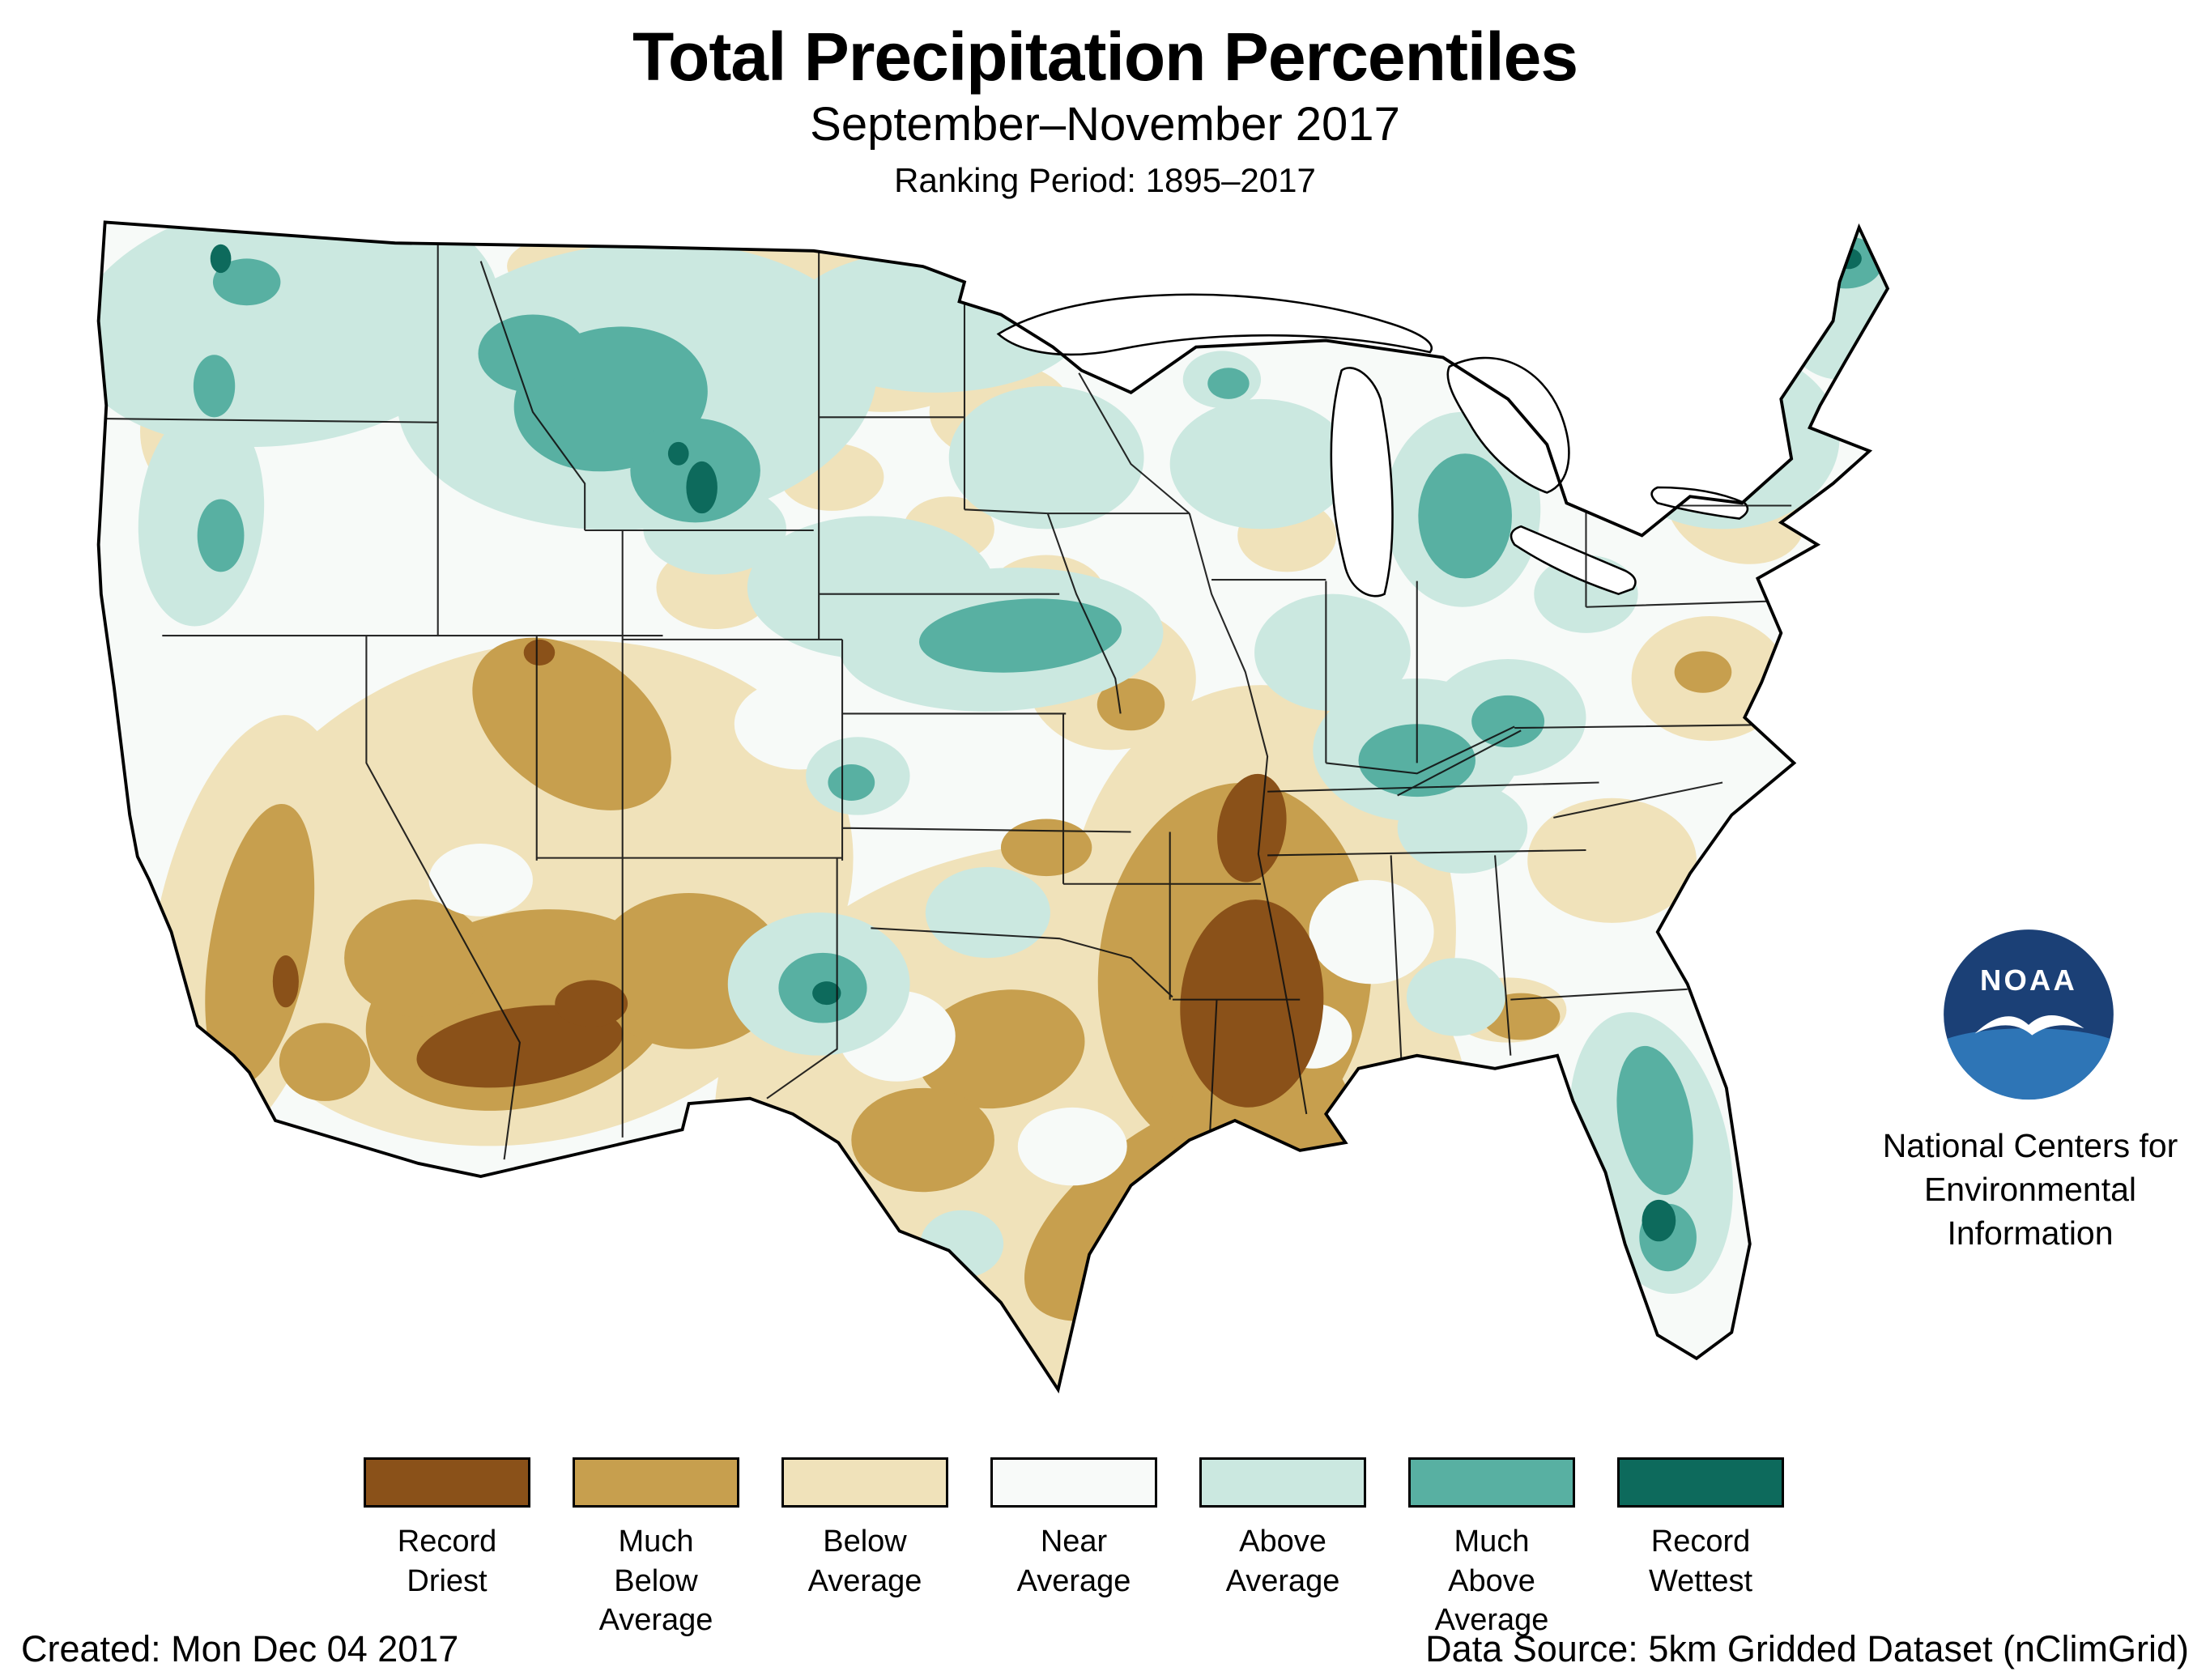 The image size is (2210, 1680). I want to click on ranking-period: Ranking Period: 1895–2017, so click(1105, 180).